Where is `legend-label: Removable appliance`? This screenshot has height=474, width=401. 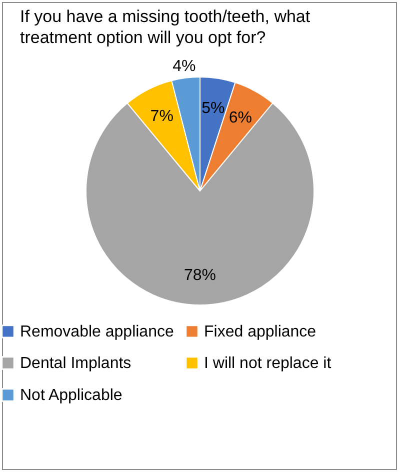 legend-label: Removable appliance is located at coordinates (97, 331).